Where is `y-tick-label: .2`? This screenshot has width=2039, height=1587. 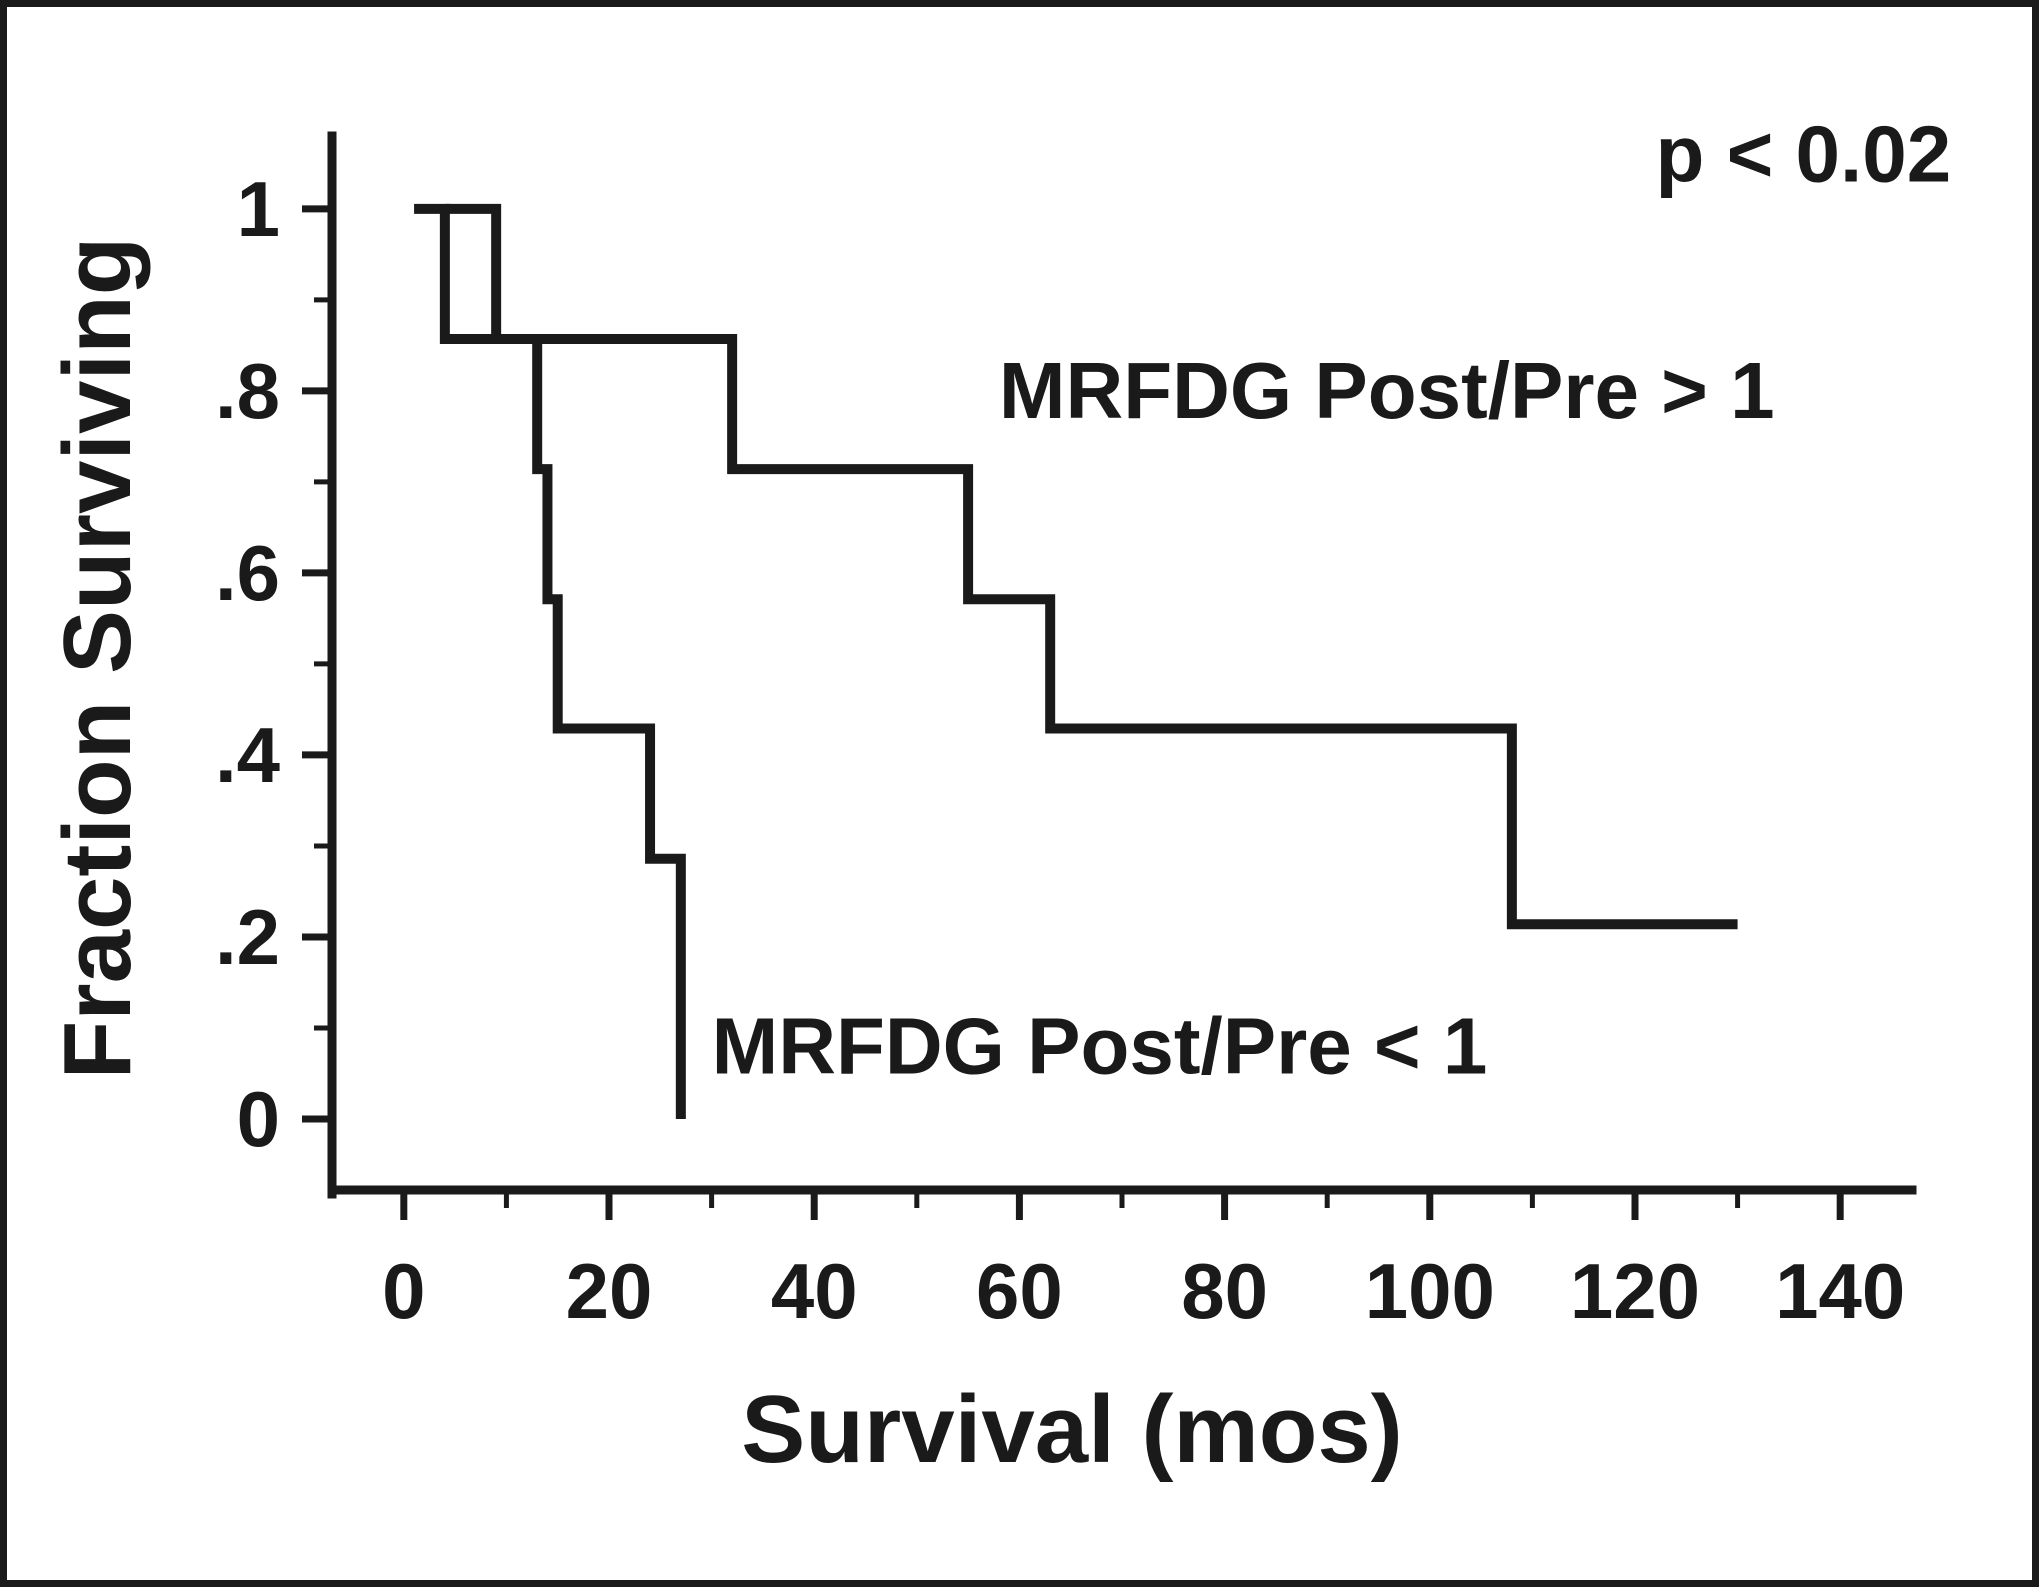 y-tick-label: .2 is located at coordinates (247, 937).